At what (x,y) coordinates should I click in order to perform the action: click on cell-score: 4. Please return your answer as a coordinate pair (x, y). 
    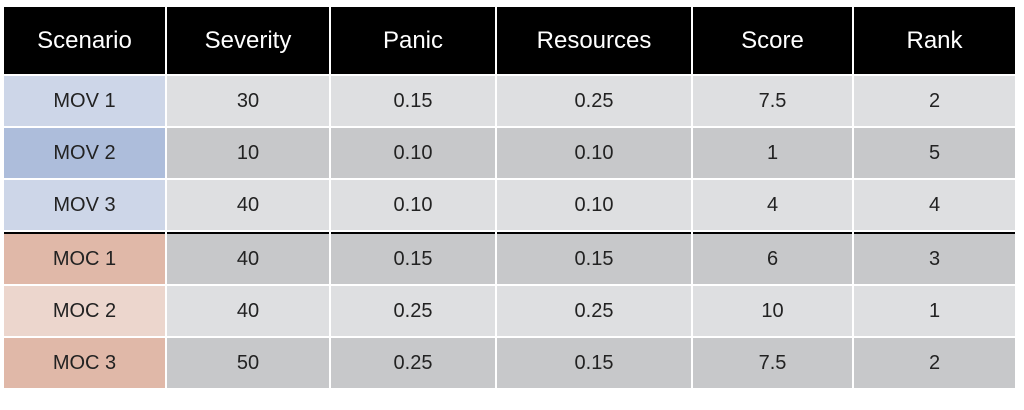
    Looking at the image, I should click on (772, 205).